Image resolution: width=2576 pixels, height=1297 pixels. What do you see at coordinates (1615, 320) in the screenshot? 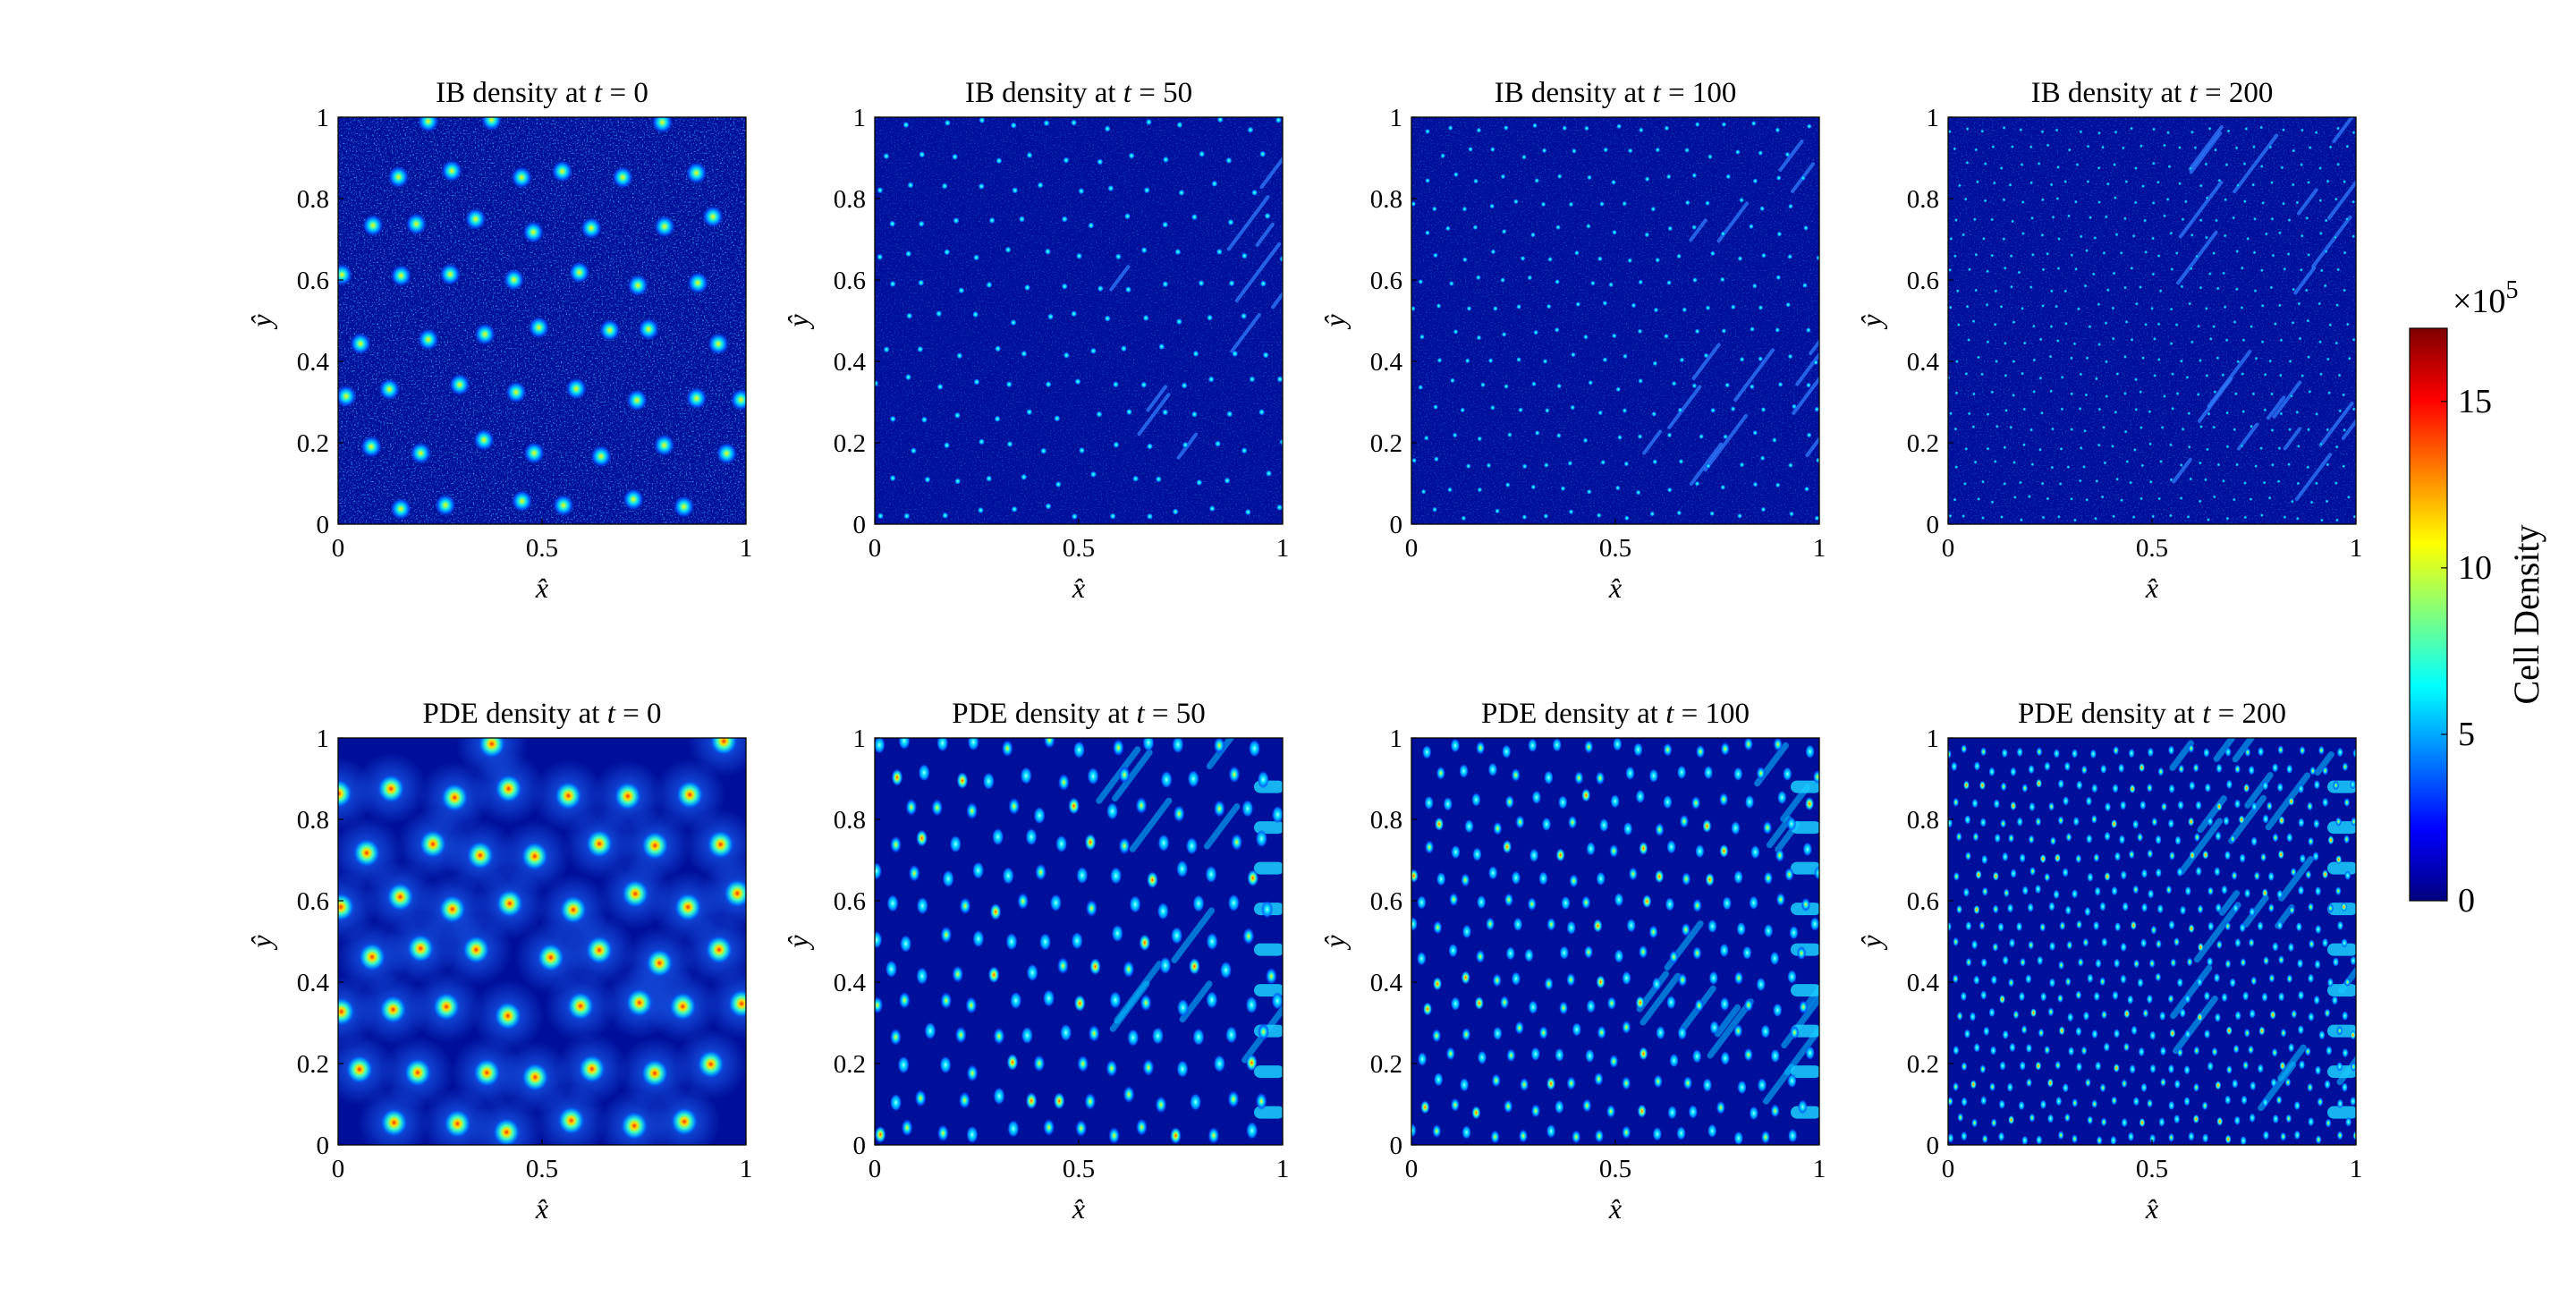
I see `heatmap-noise` at bounding box center [1615, 320].